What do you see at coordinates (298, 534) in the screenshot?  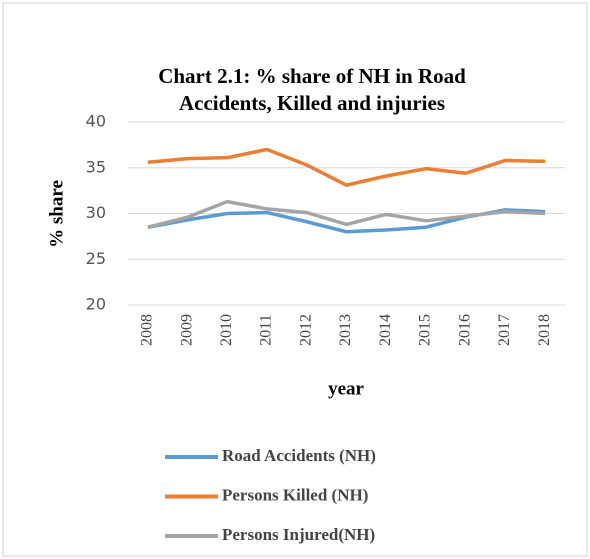 I see `legend-label: Persons Injured(NH)` at bounding box center [298, 534].